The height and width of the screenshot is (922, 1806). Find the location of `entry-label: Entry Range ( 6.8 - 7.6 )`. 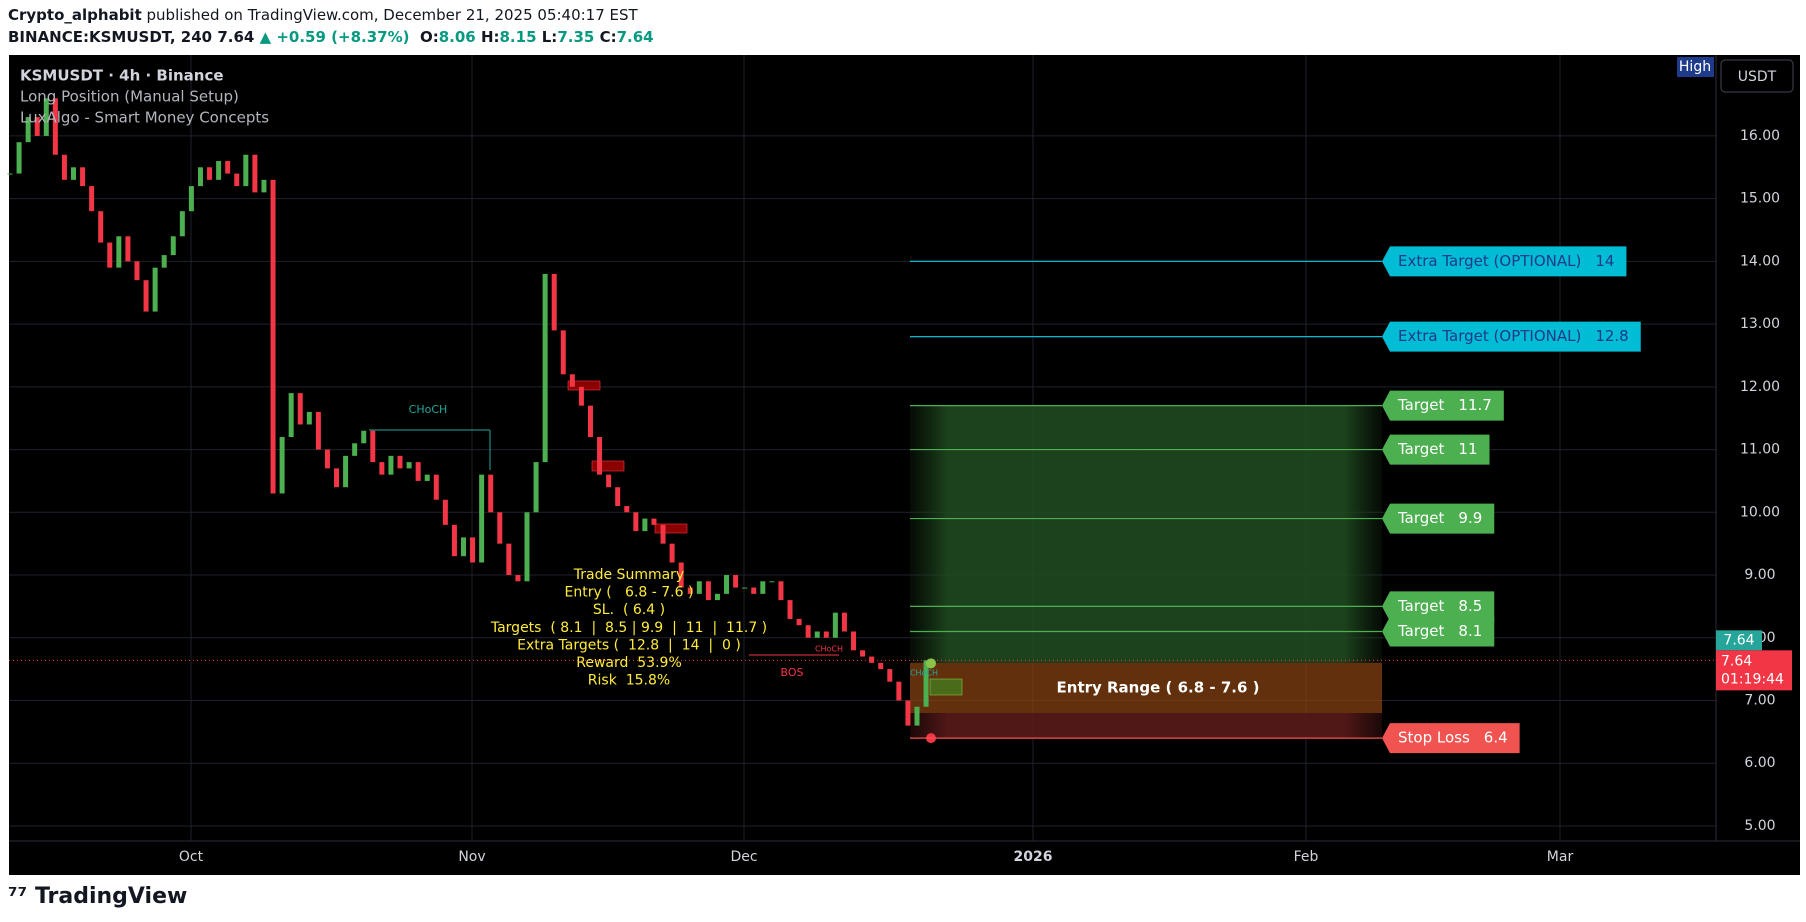

entry-label: Entry Range ( 6.8 - 7.6 ) is located at coordinates (1158, 687).